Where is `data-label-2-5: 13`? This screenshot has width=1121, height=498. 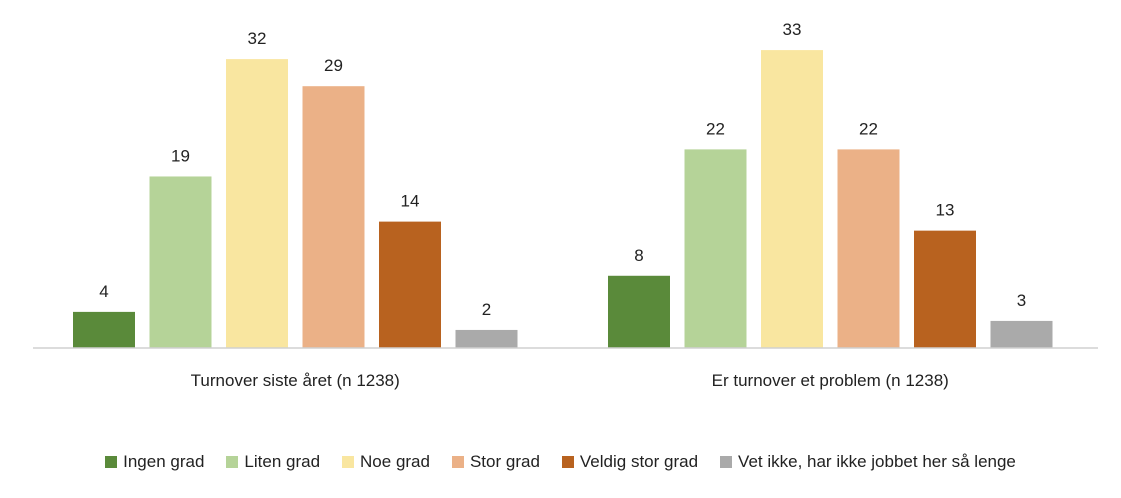
data-label-2-5: 13 is located at coordinates (945, 210).